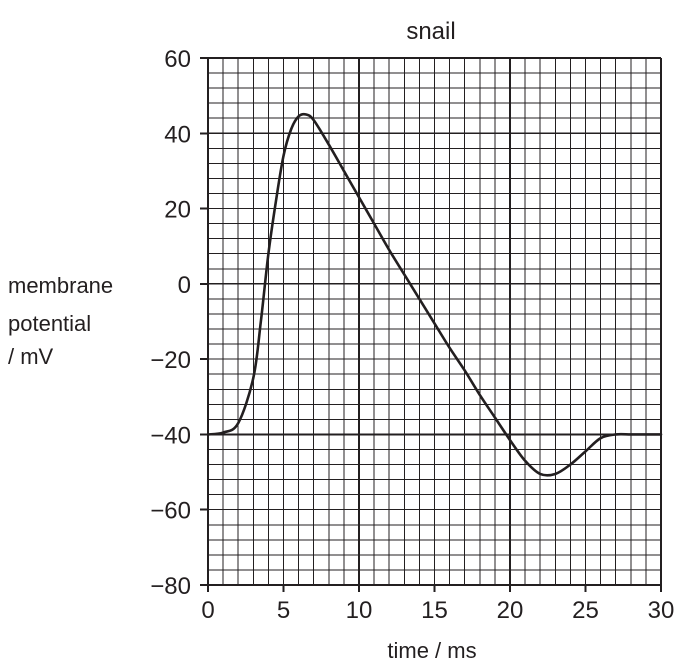  I want to click on y-axis-label-line-1: membrane, so click(60, 285).